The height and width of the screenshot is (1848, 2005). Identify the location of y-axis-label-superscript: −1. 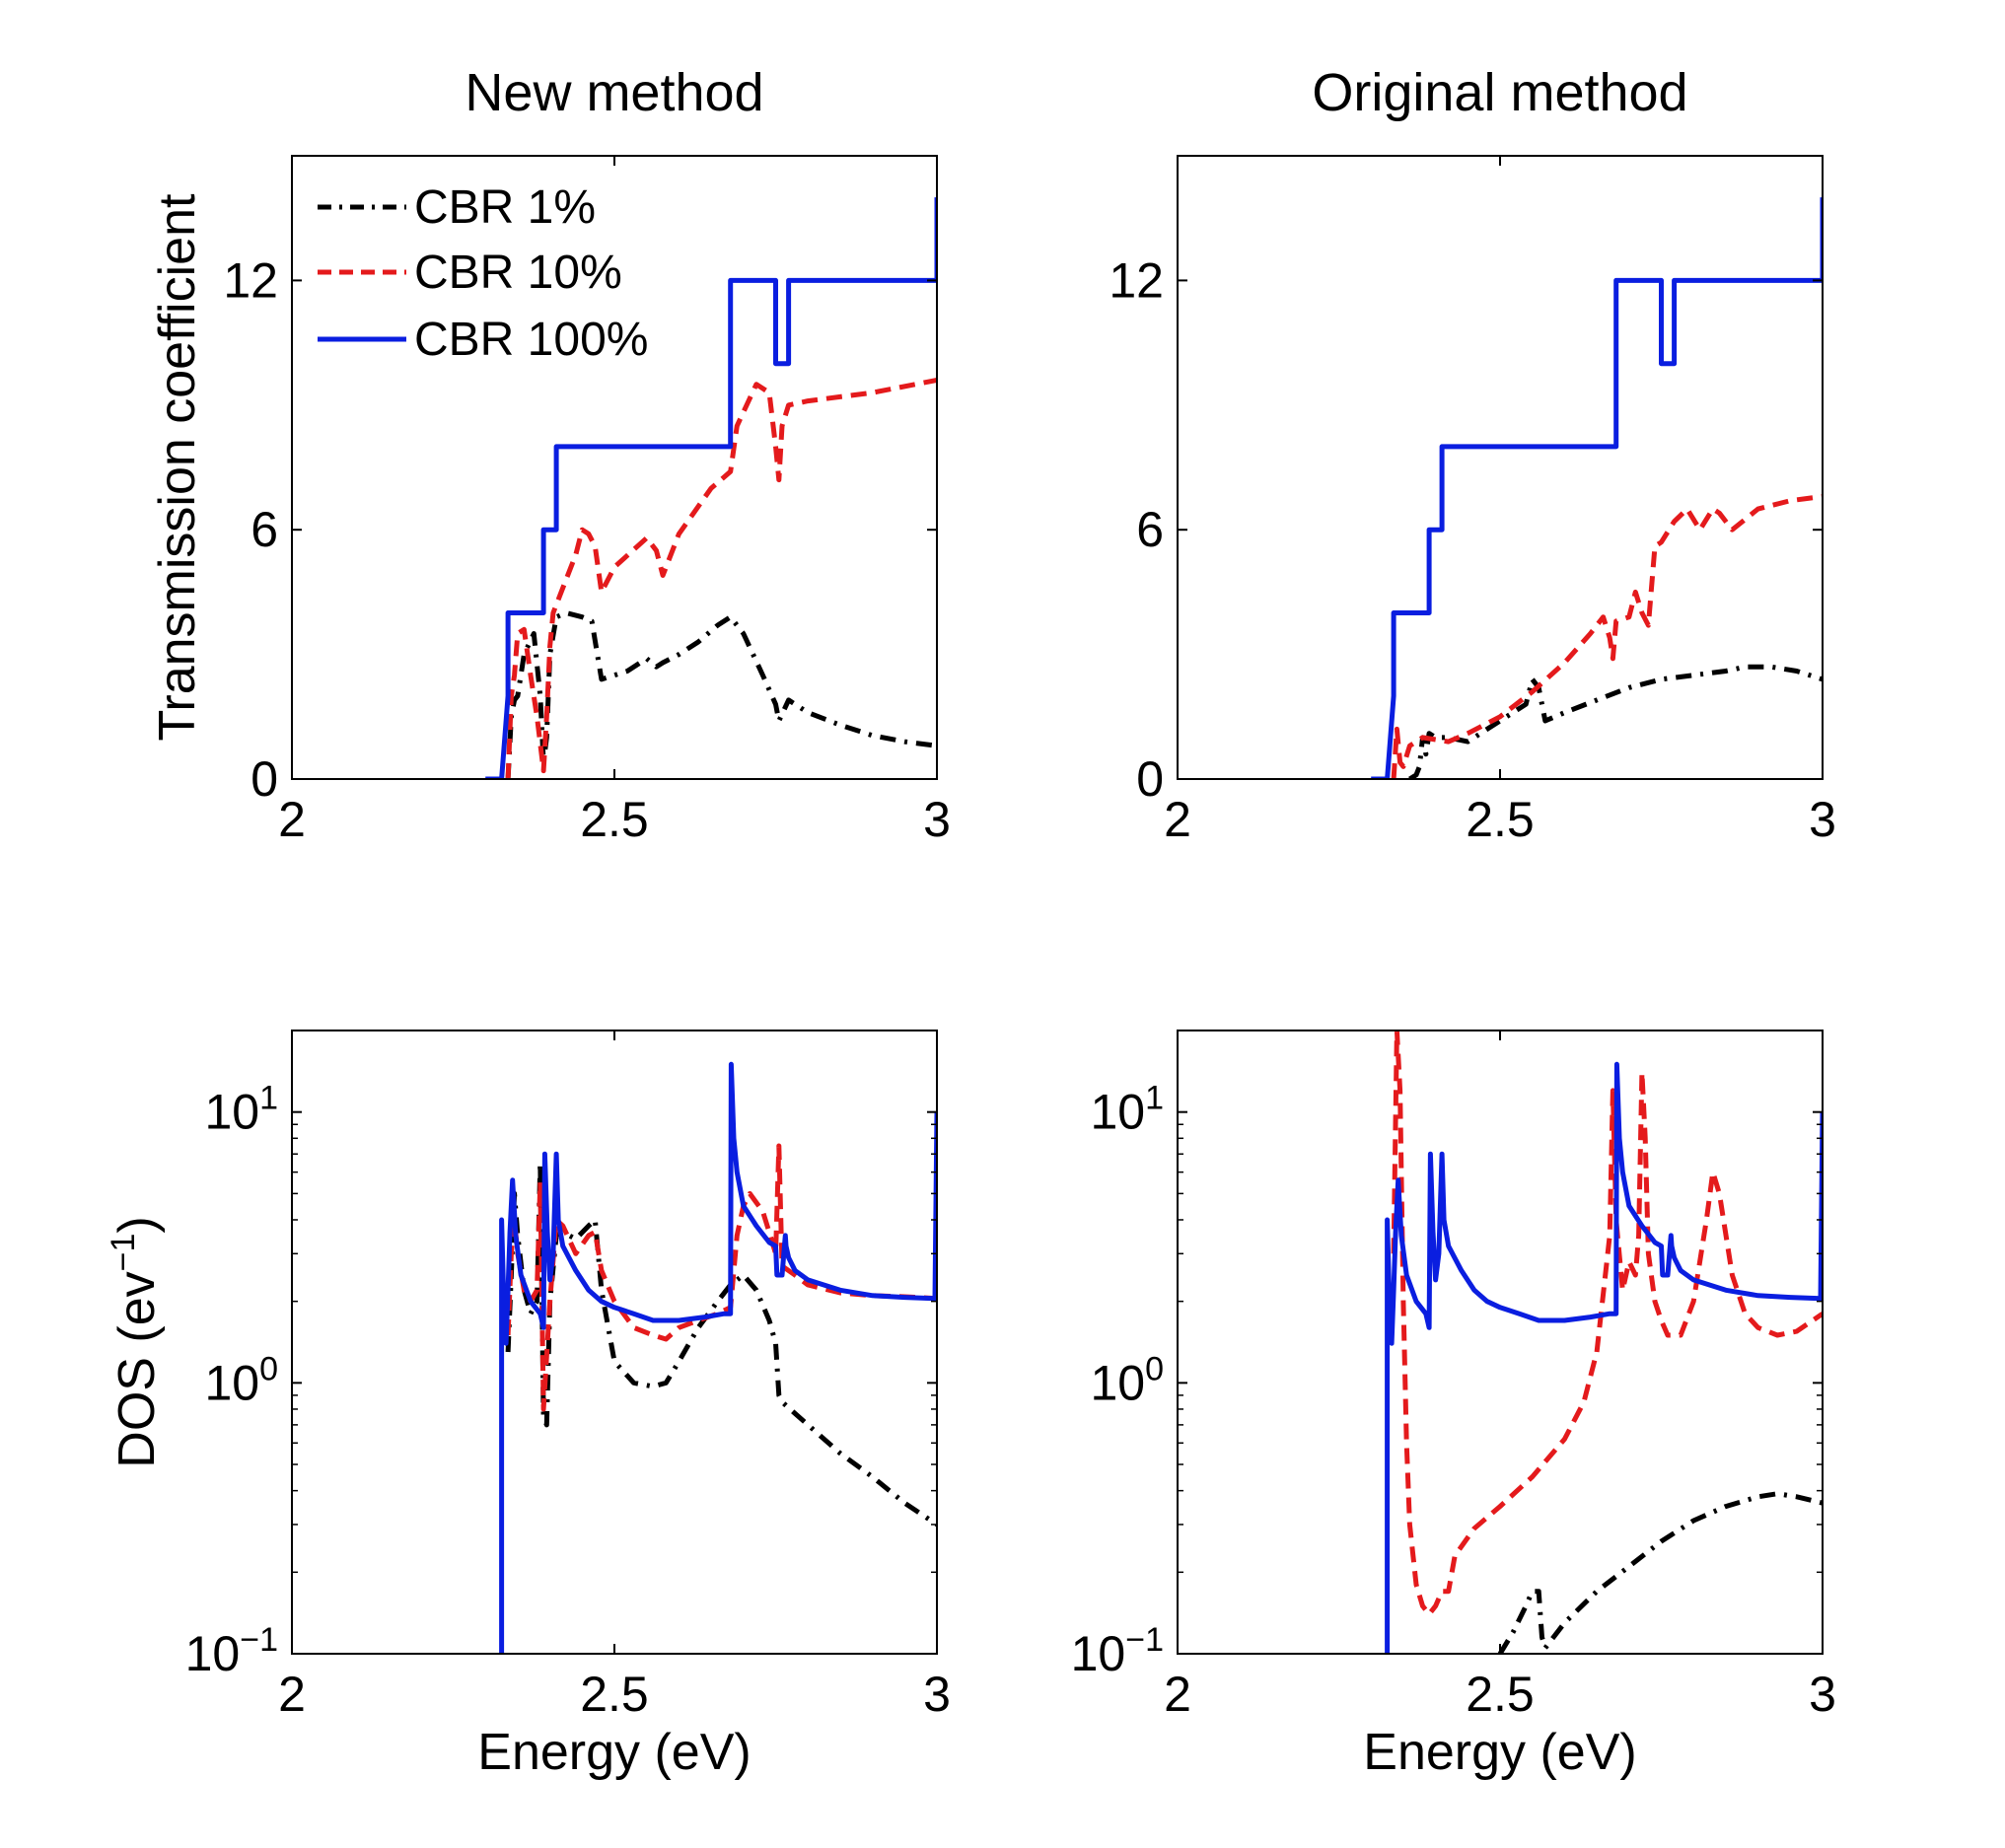
(124, 1253).